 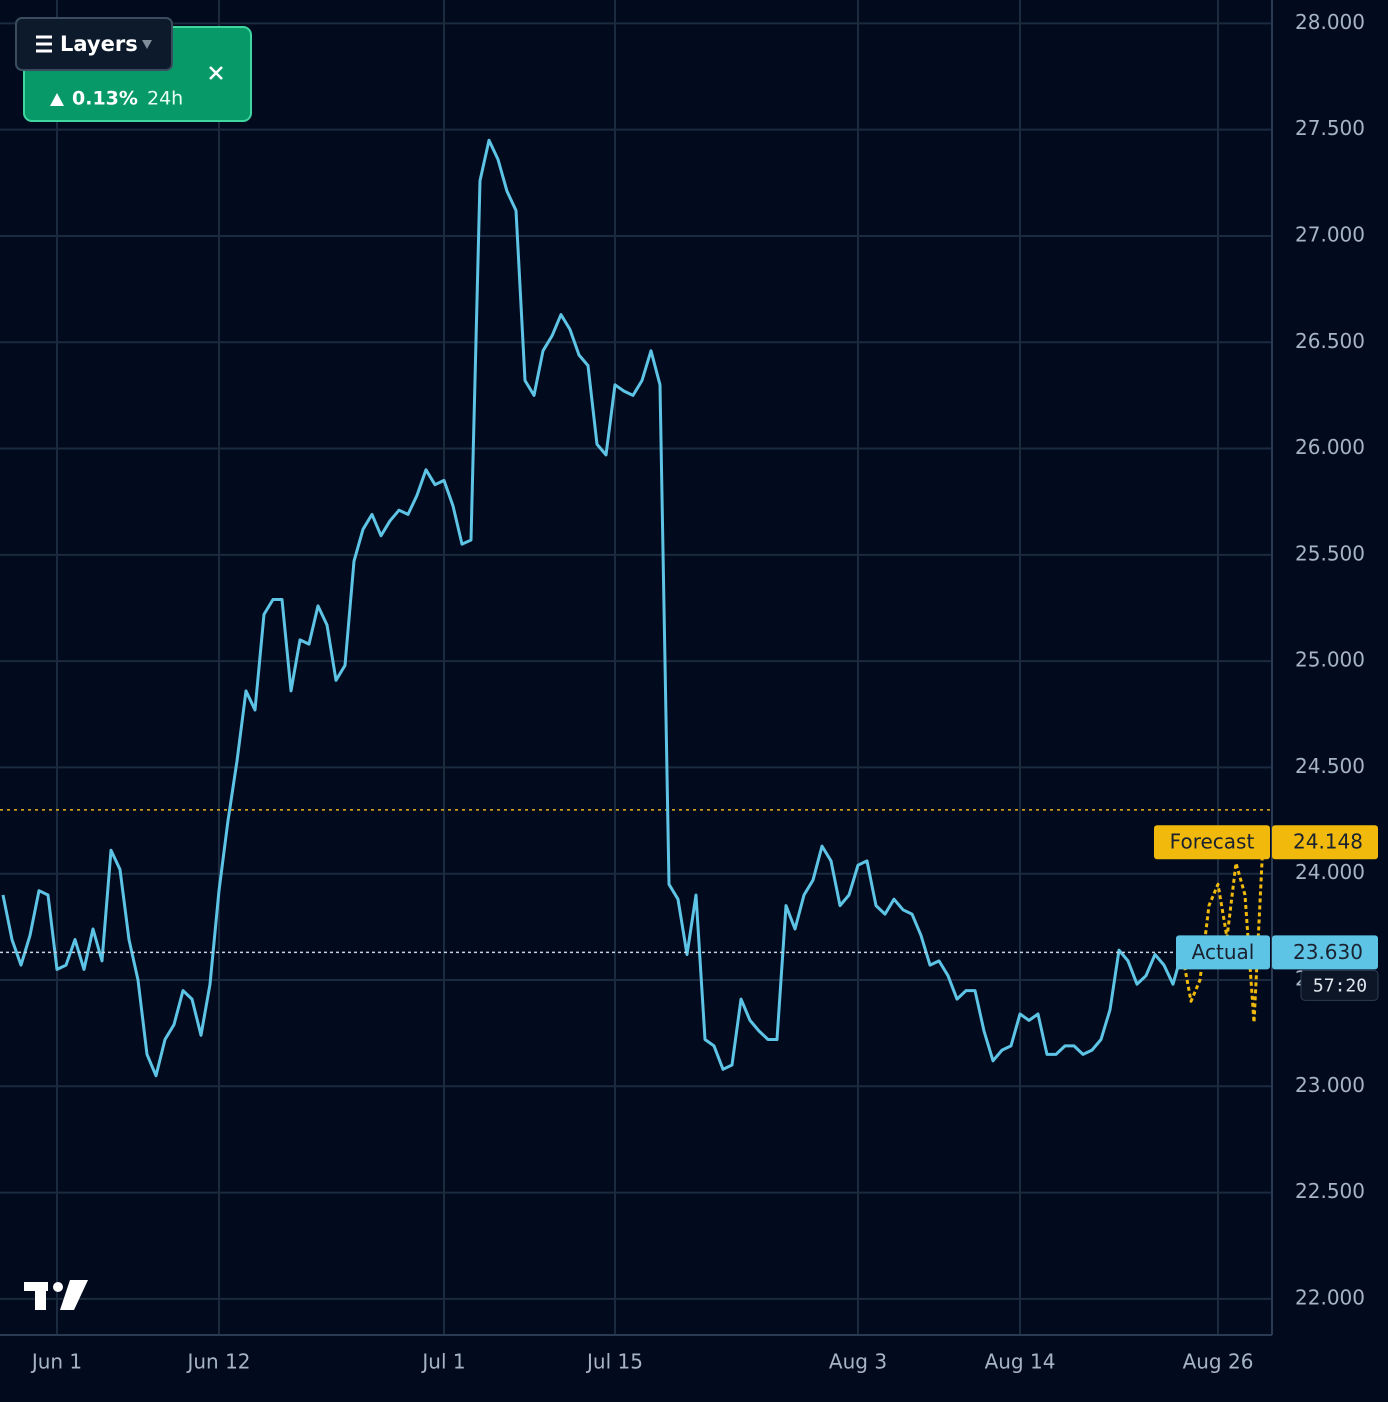 What do you see at coordinates (858, 1362) in the screenshot?
I see `x-tick-label: Aug 3` at bounding box center [858, 1362].